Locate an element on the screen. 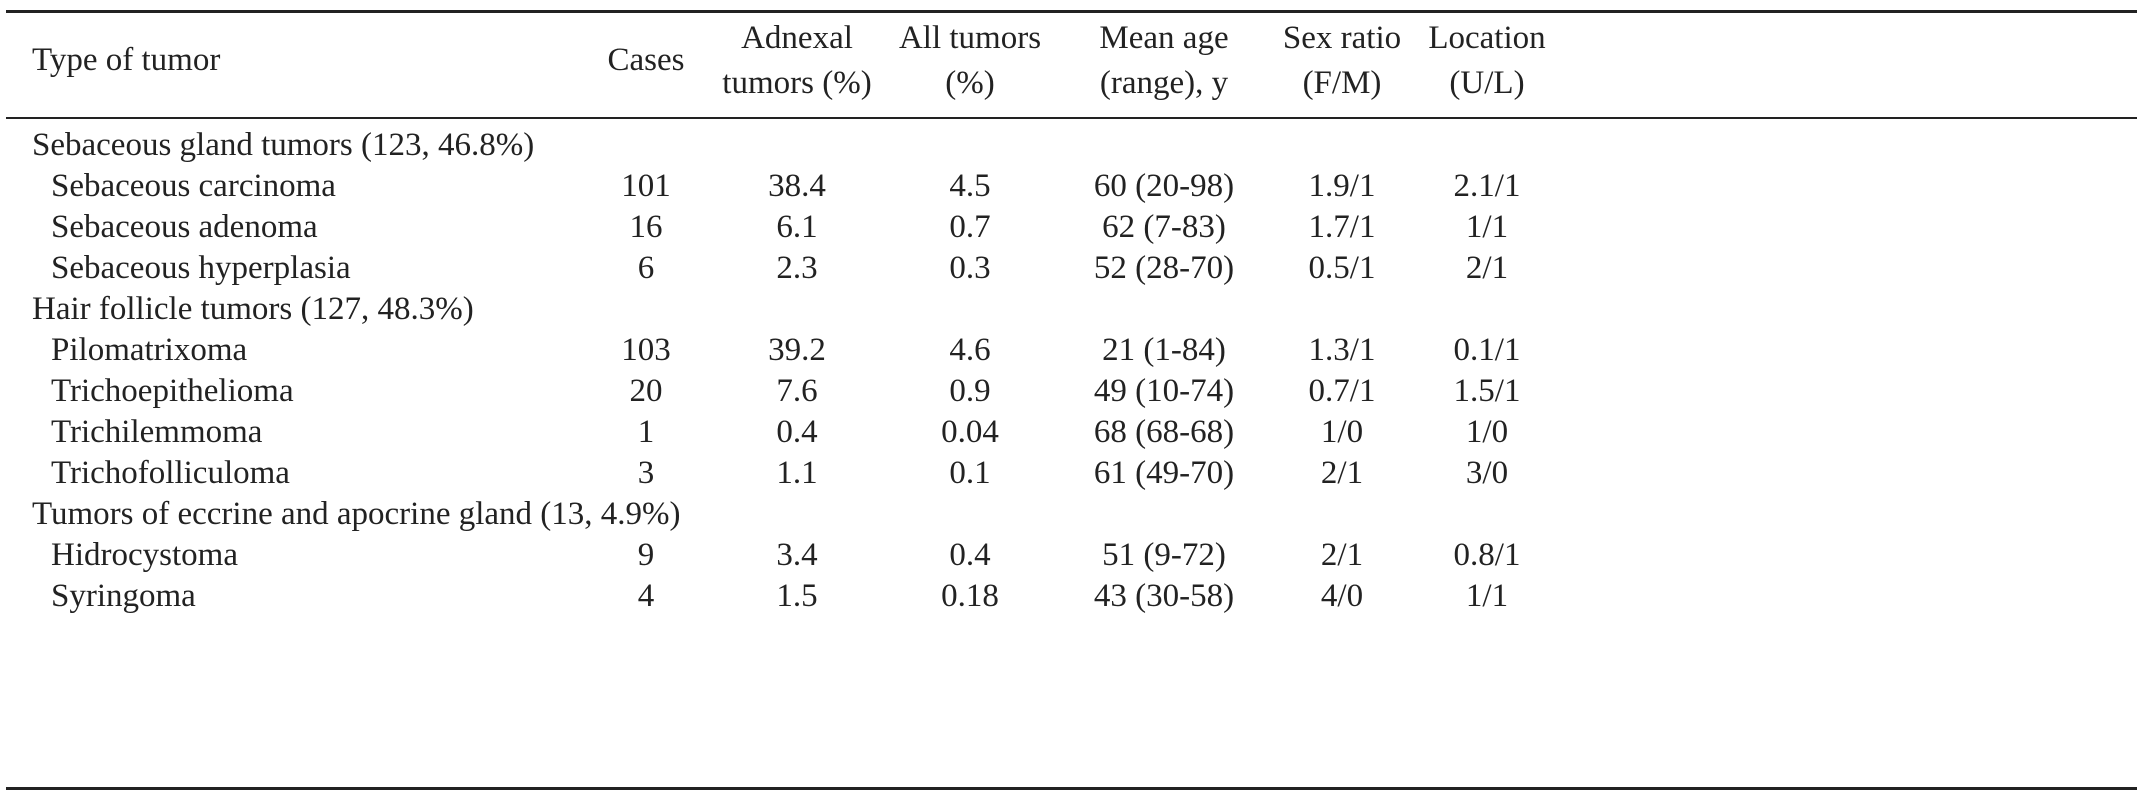 Image resolution: width=2143 pixels, height=795 pixels. cell-location: 2/1 is located at coordinates (1487, 268).